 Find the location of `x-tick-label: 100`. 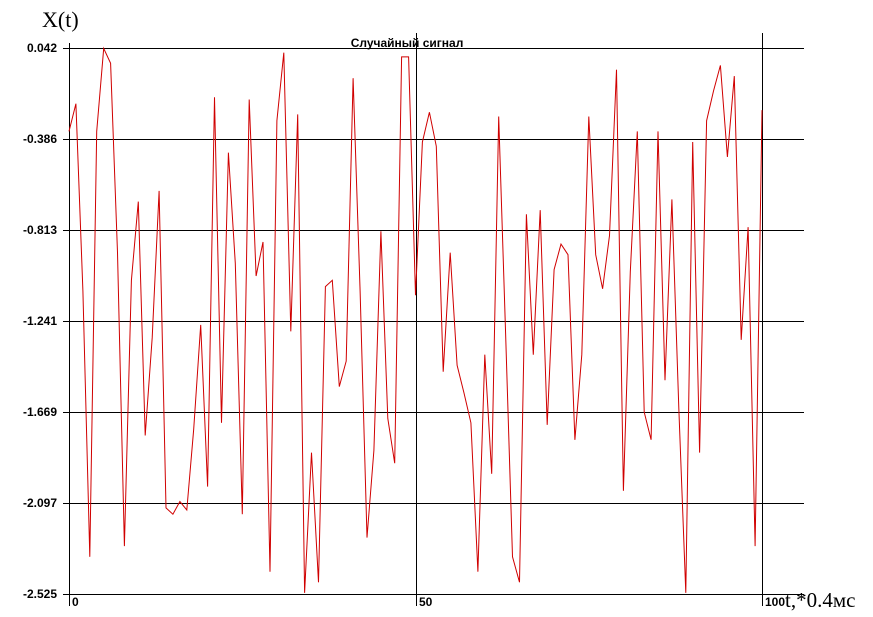

x-tick-label: 100 is located at coordinates (775, 602).